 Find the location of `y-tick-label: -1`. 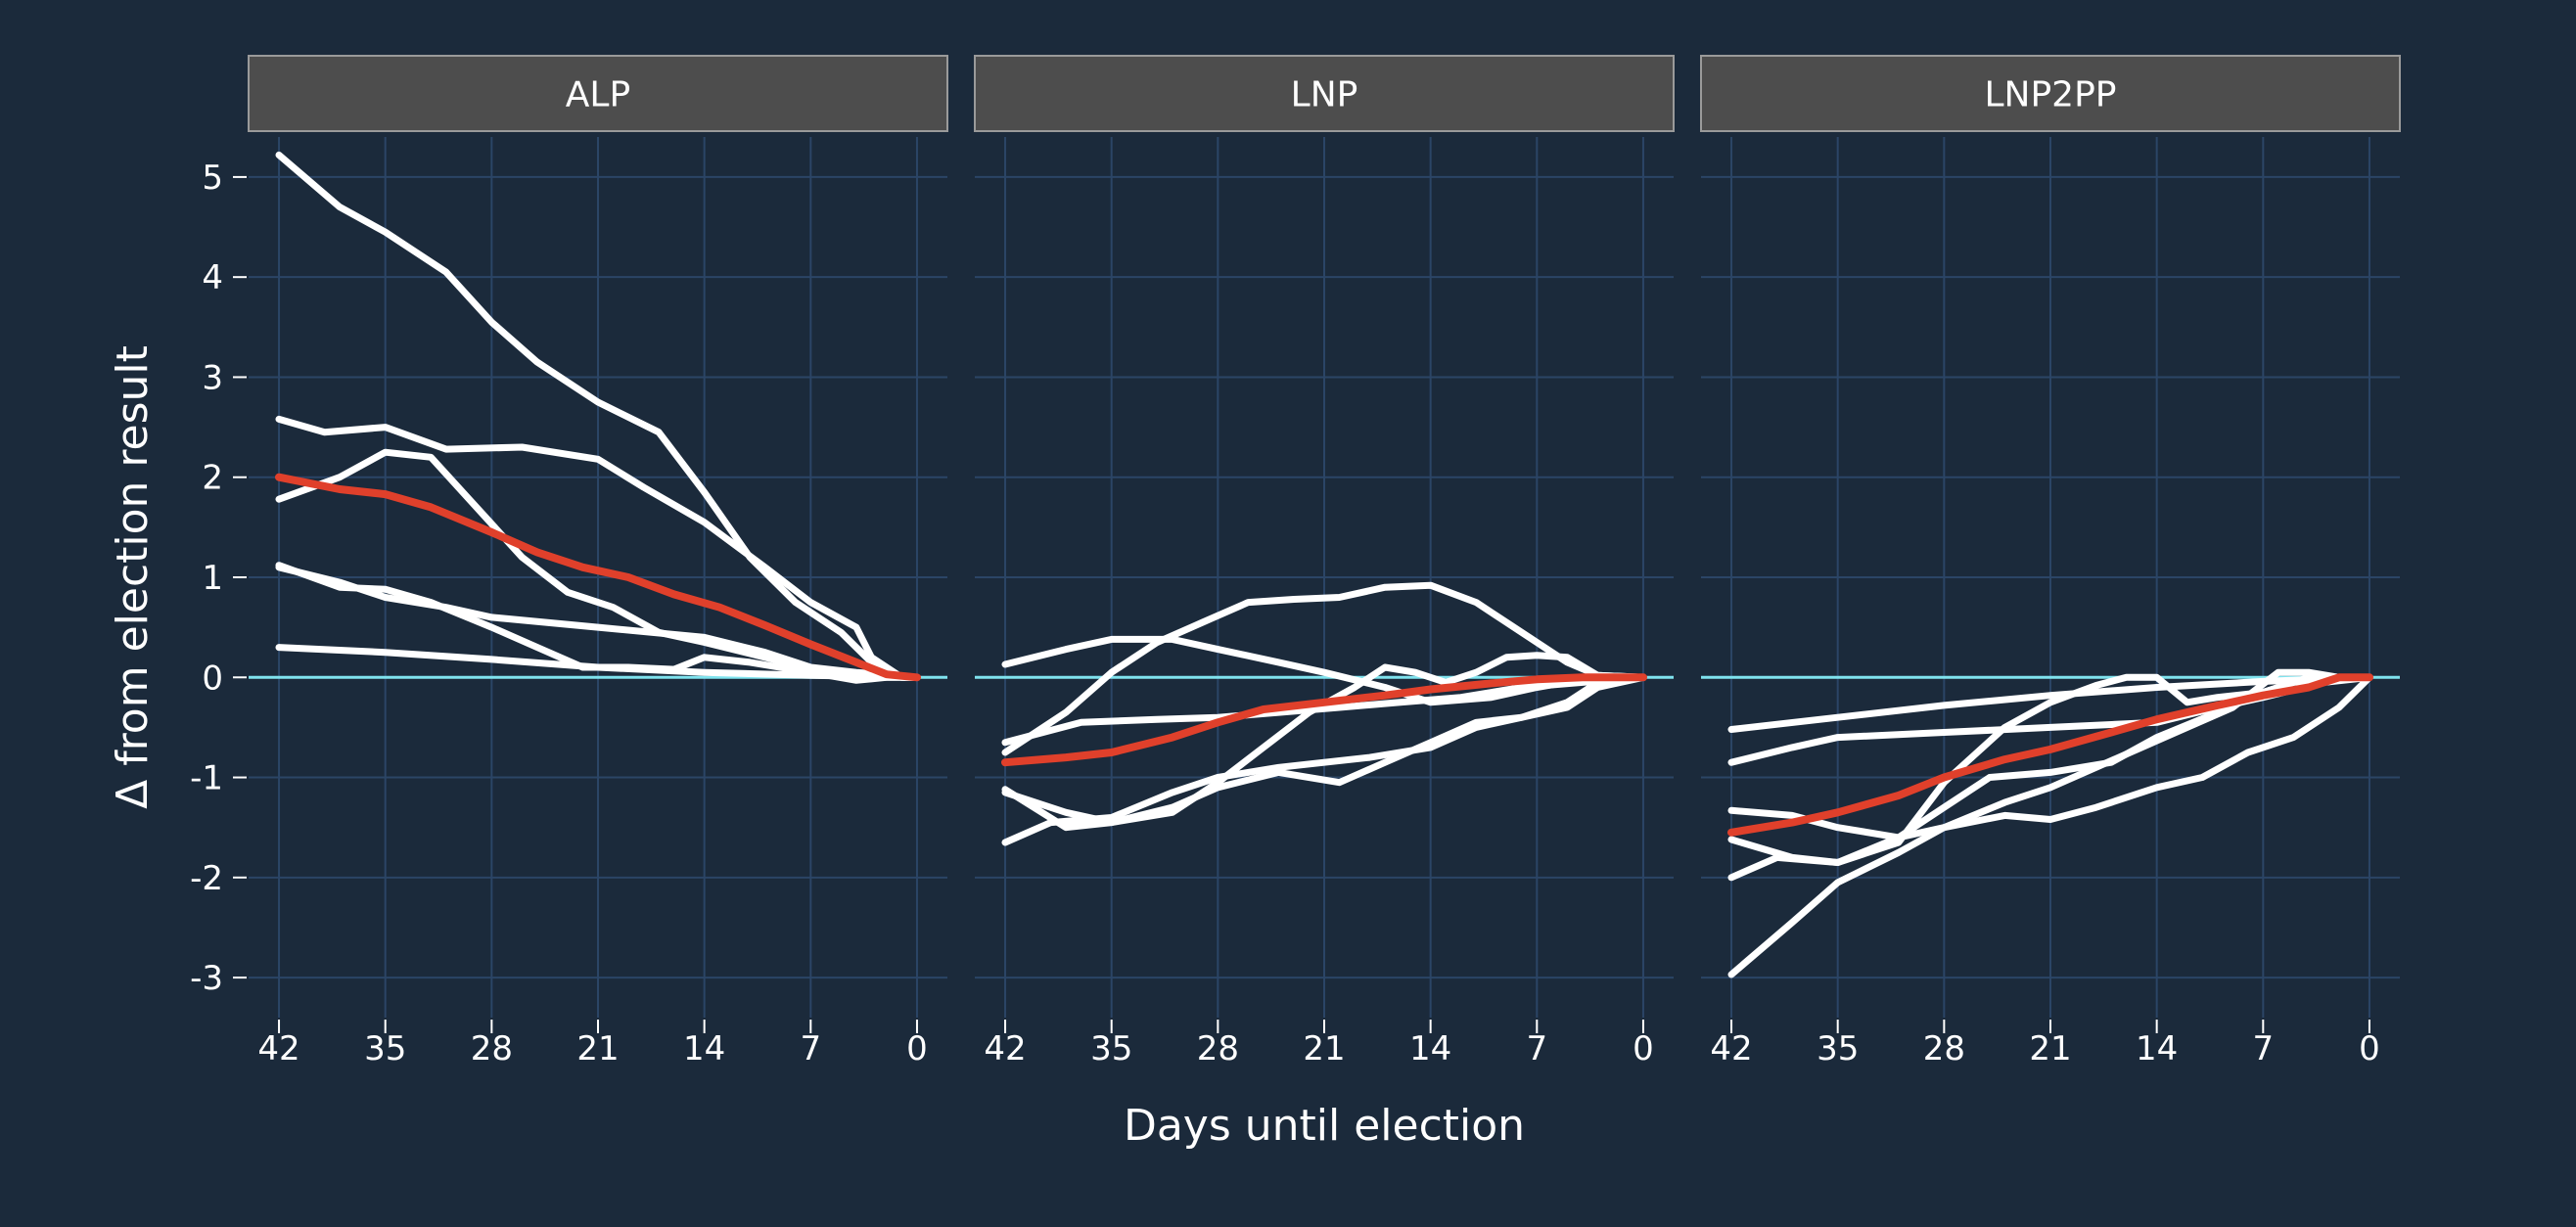

y-tick-label: -1 is located at coordinates (206, 778).